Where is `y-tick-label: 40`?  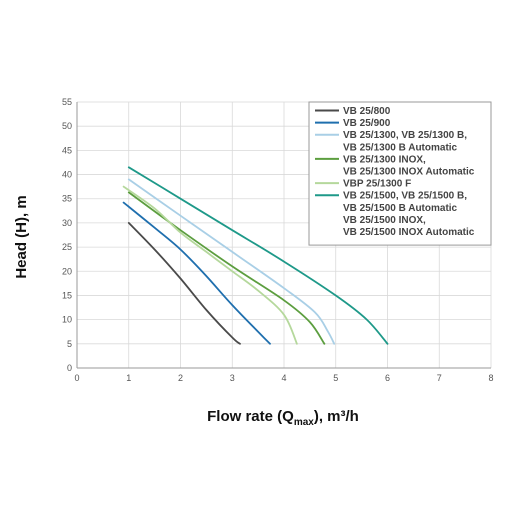 y-tick-label: 40 is located at coordinates (67, 175).